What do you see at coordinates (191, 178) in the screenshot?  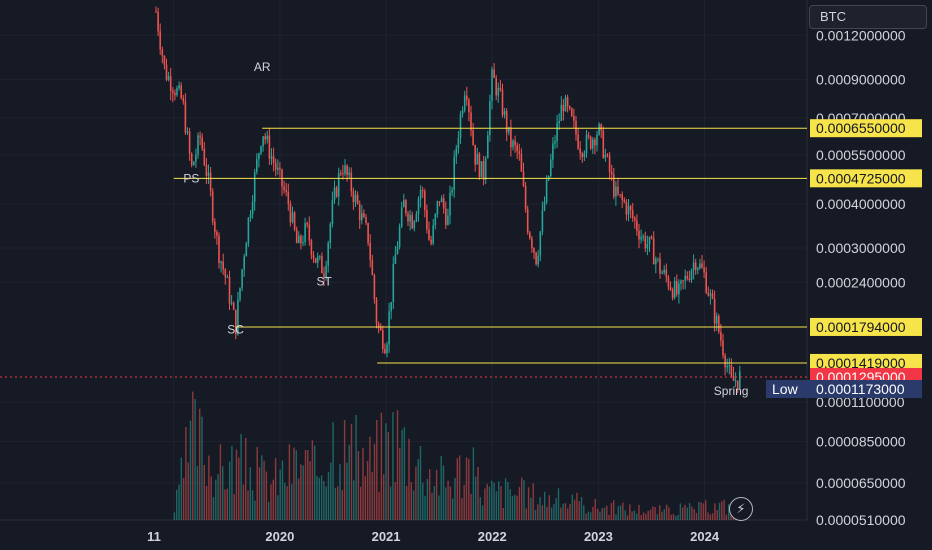 I see `annotation-label: PS` at bounding box center [191, 178].